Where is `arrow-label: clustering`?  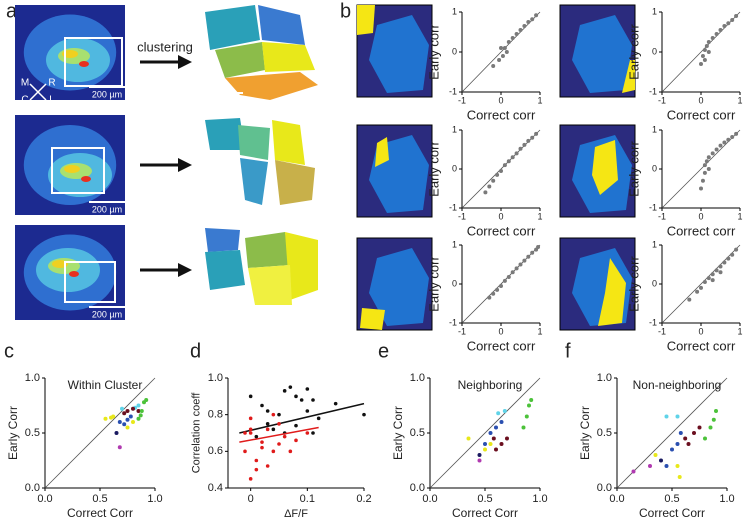 arrow-label: clustering is located at coordinates (165, 46).